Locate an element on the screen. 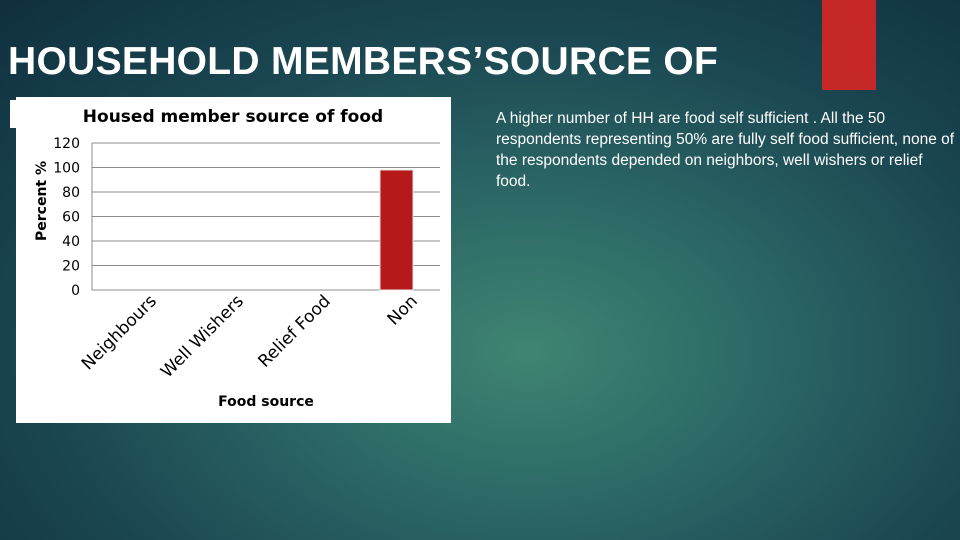  bar is located at coordinates (396, 230).